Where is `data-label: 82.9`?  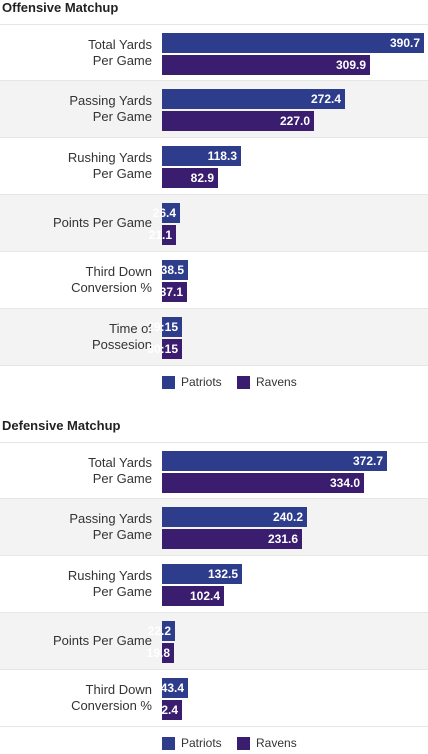
data-label: 82.9 is located at coordinates (202, 178).